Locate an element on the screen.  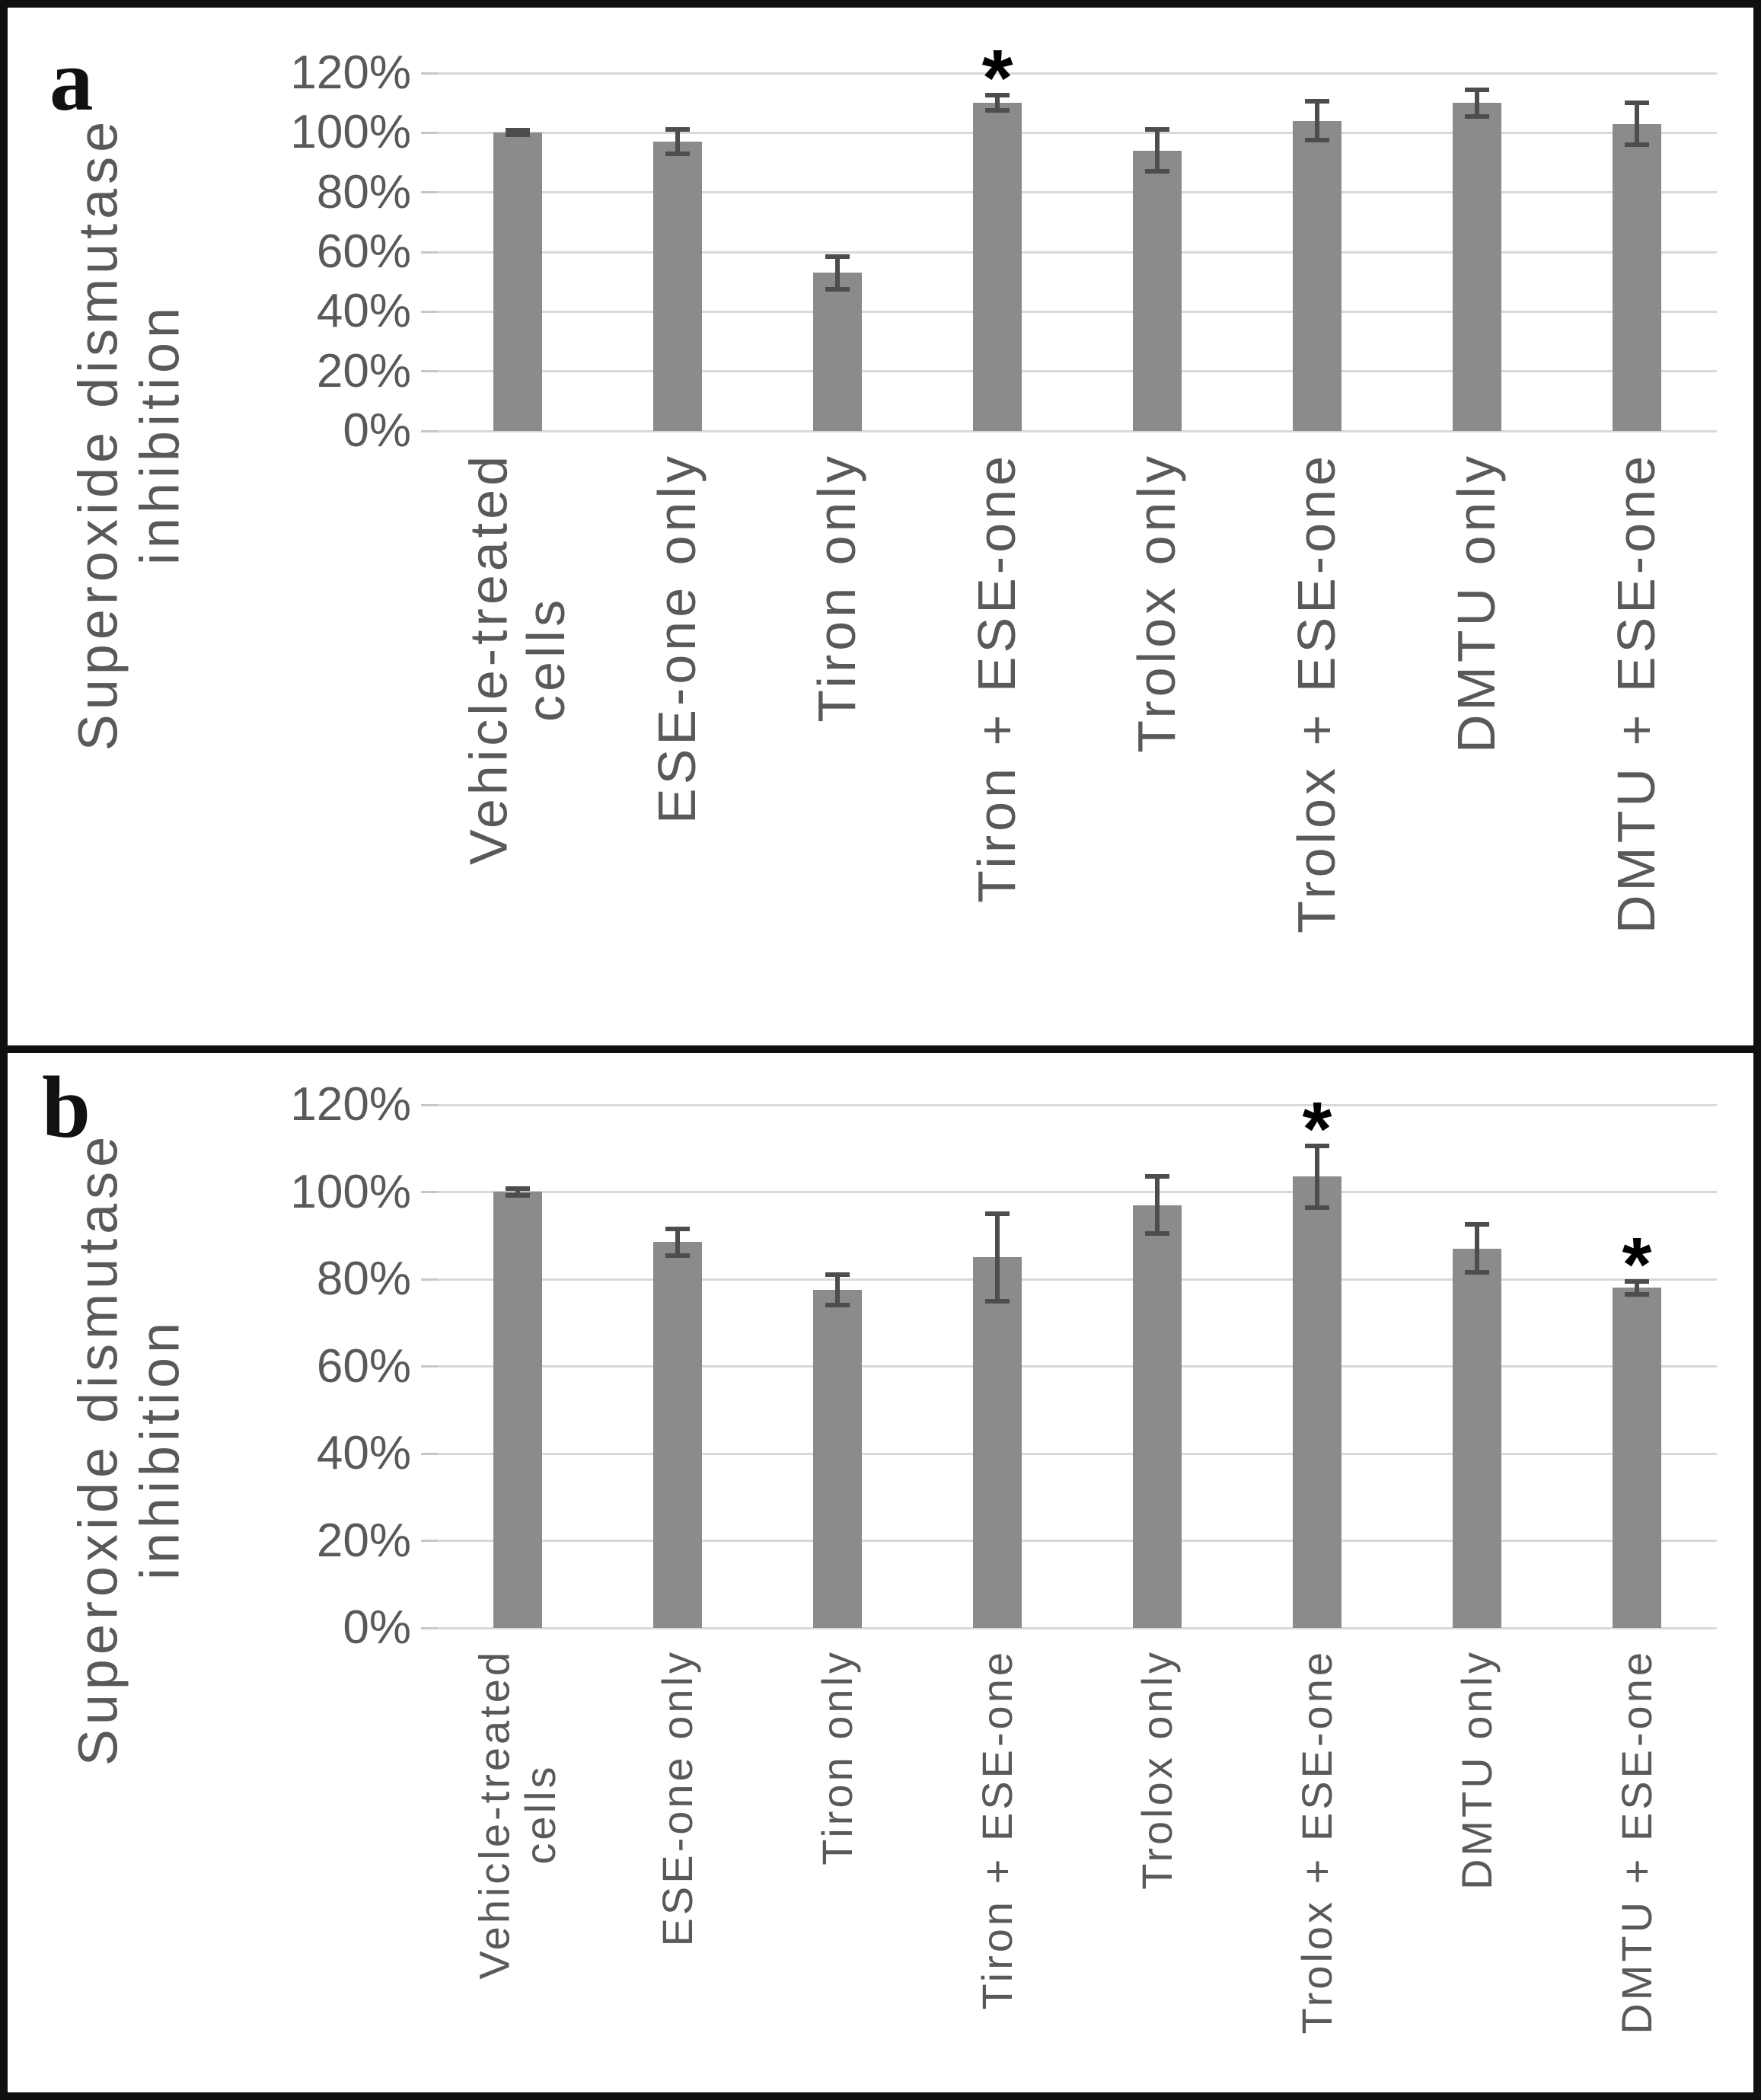
panel-letter: b is located at coordinates (66, 1107).